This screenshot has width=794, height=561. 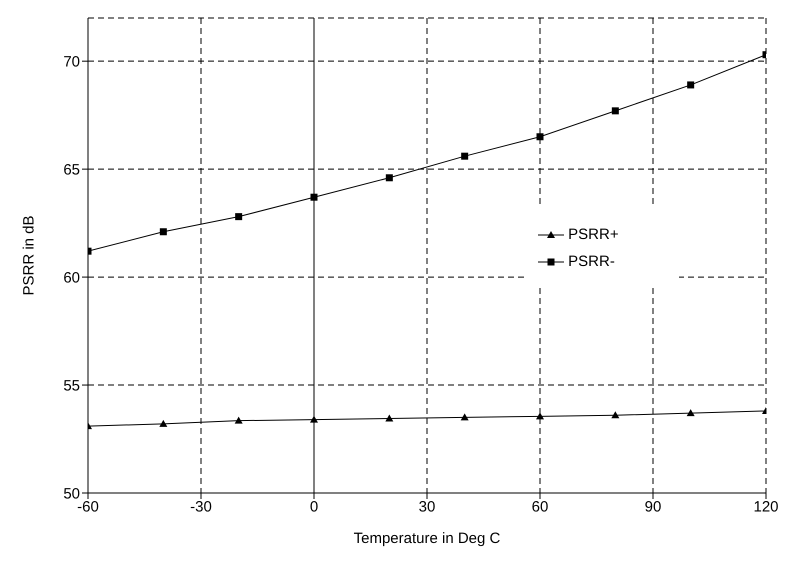 What do you see at coordinates (591, 261) in the screenshot?
I see `legend-label: PSRR-` at bounding box center [591, 261].